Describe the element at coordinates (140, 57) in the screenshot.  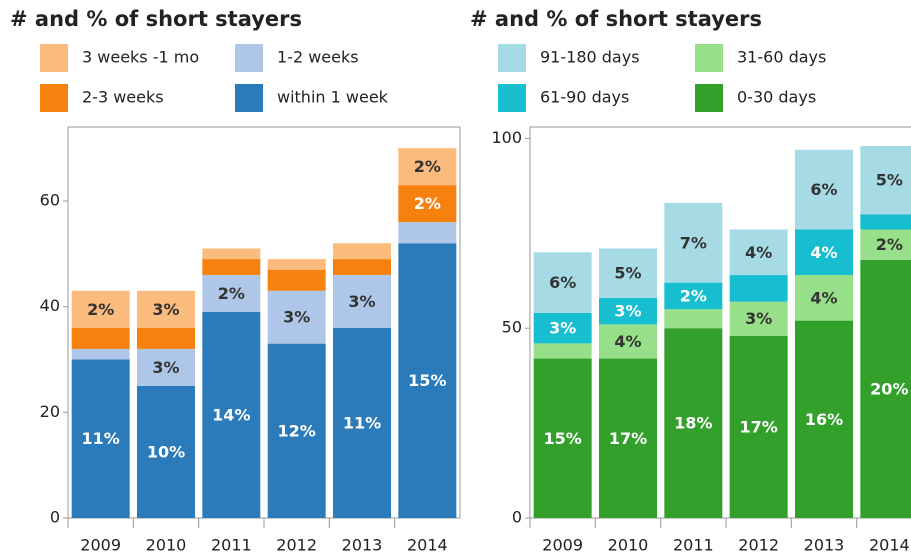
I see `legend-label: 3 weeks -1 mo` at that location.